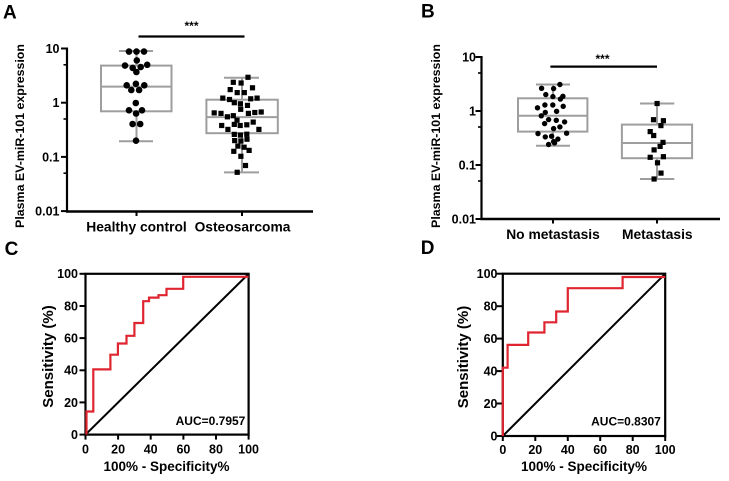 The width and height of the screenshot is (729, 481). What do you see at coordinates (626, 422) in the screenshot?
I see `svg-text: AUC=0.8307` at bounding box center [626, 422].